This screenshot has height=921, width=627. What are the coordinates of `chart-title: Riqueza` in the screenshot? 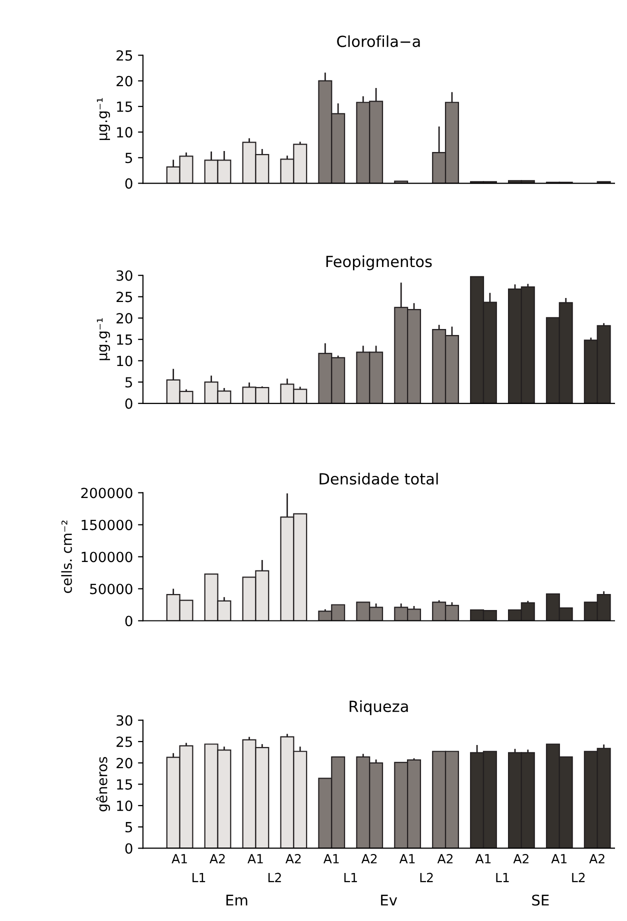 It's located at (379, 708).